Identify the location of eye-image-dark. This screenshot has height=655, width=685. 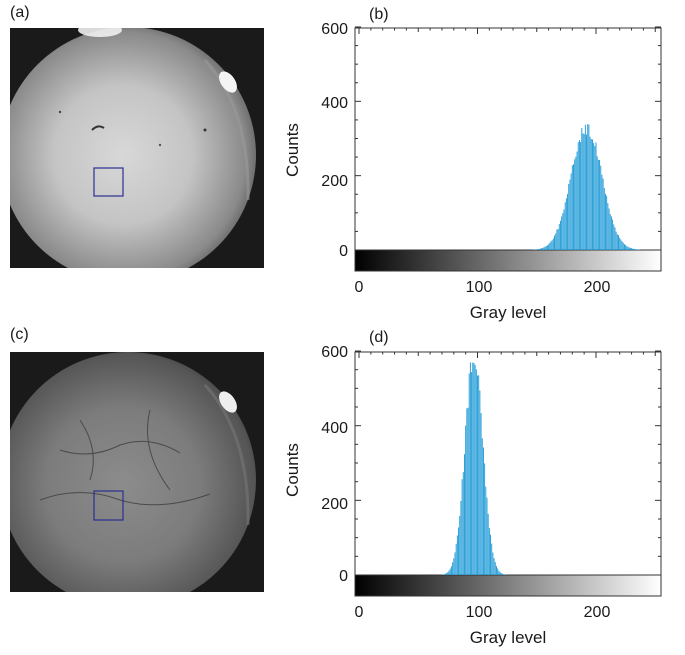
(133, 472).